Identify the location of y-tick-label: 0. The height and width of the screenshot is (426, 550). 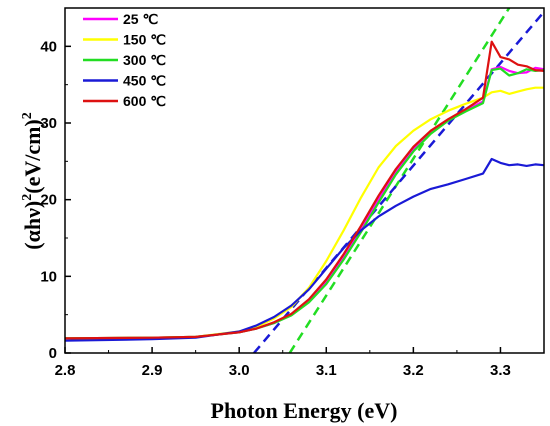
(53, 353).